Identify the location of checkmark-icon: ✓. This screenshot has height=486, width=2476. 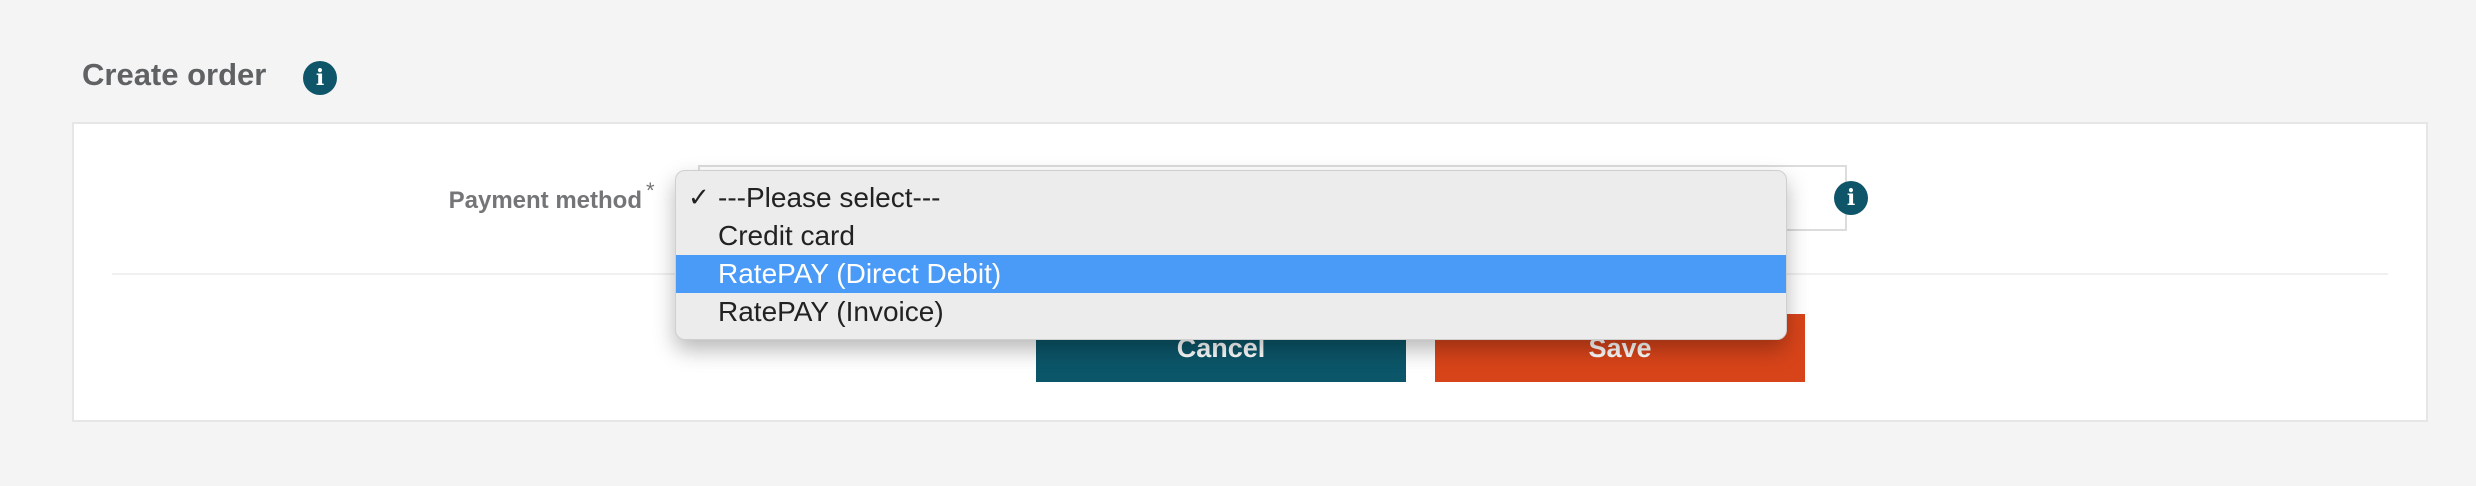
(699, 198).